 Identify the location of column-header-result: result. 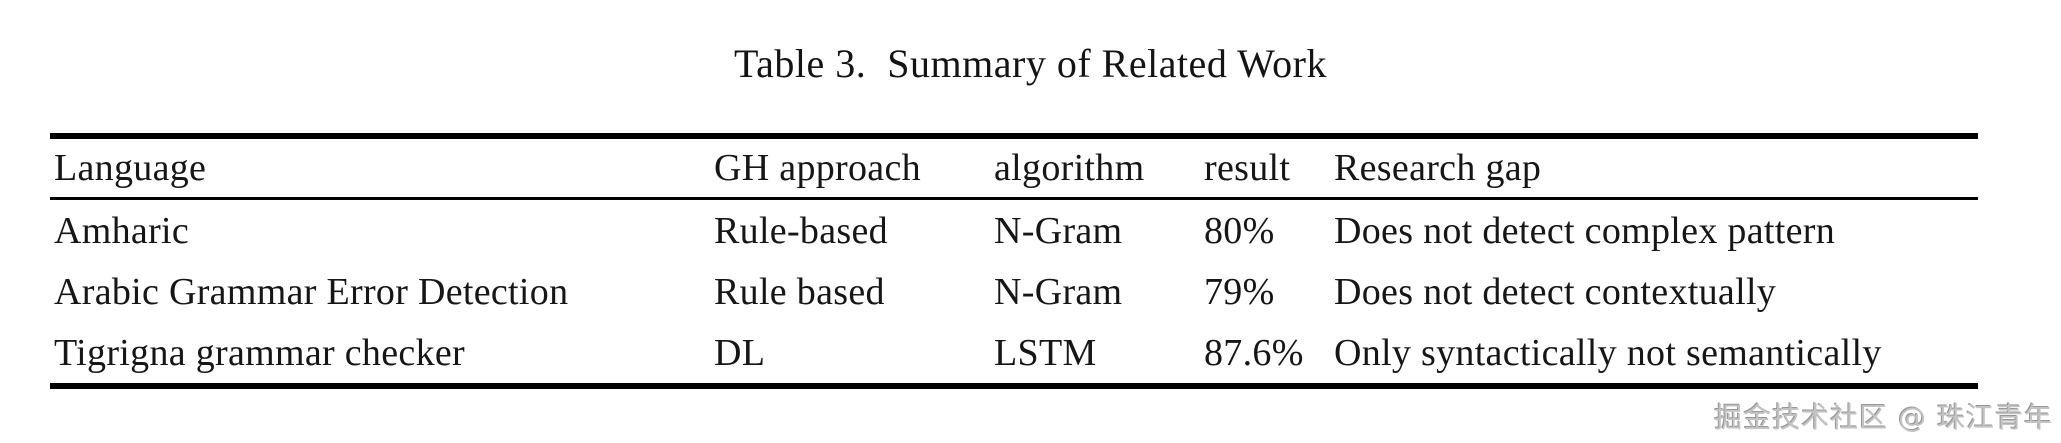
(1247, 168).